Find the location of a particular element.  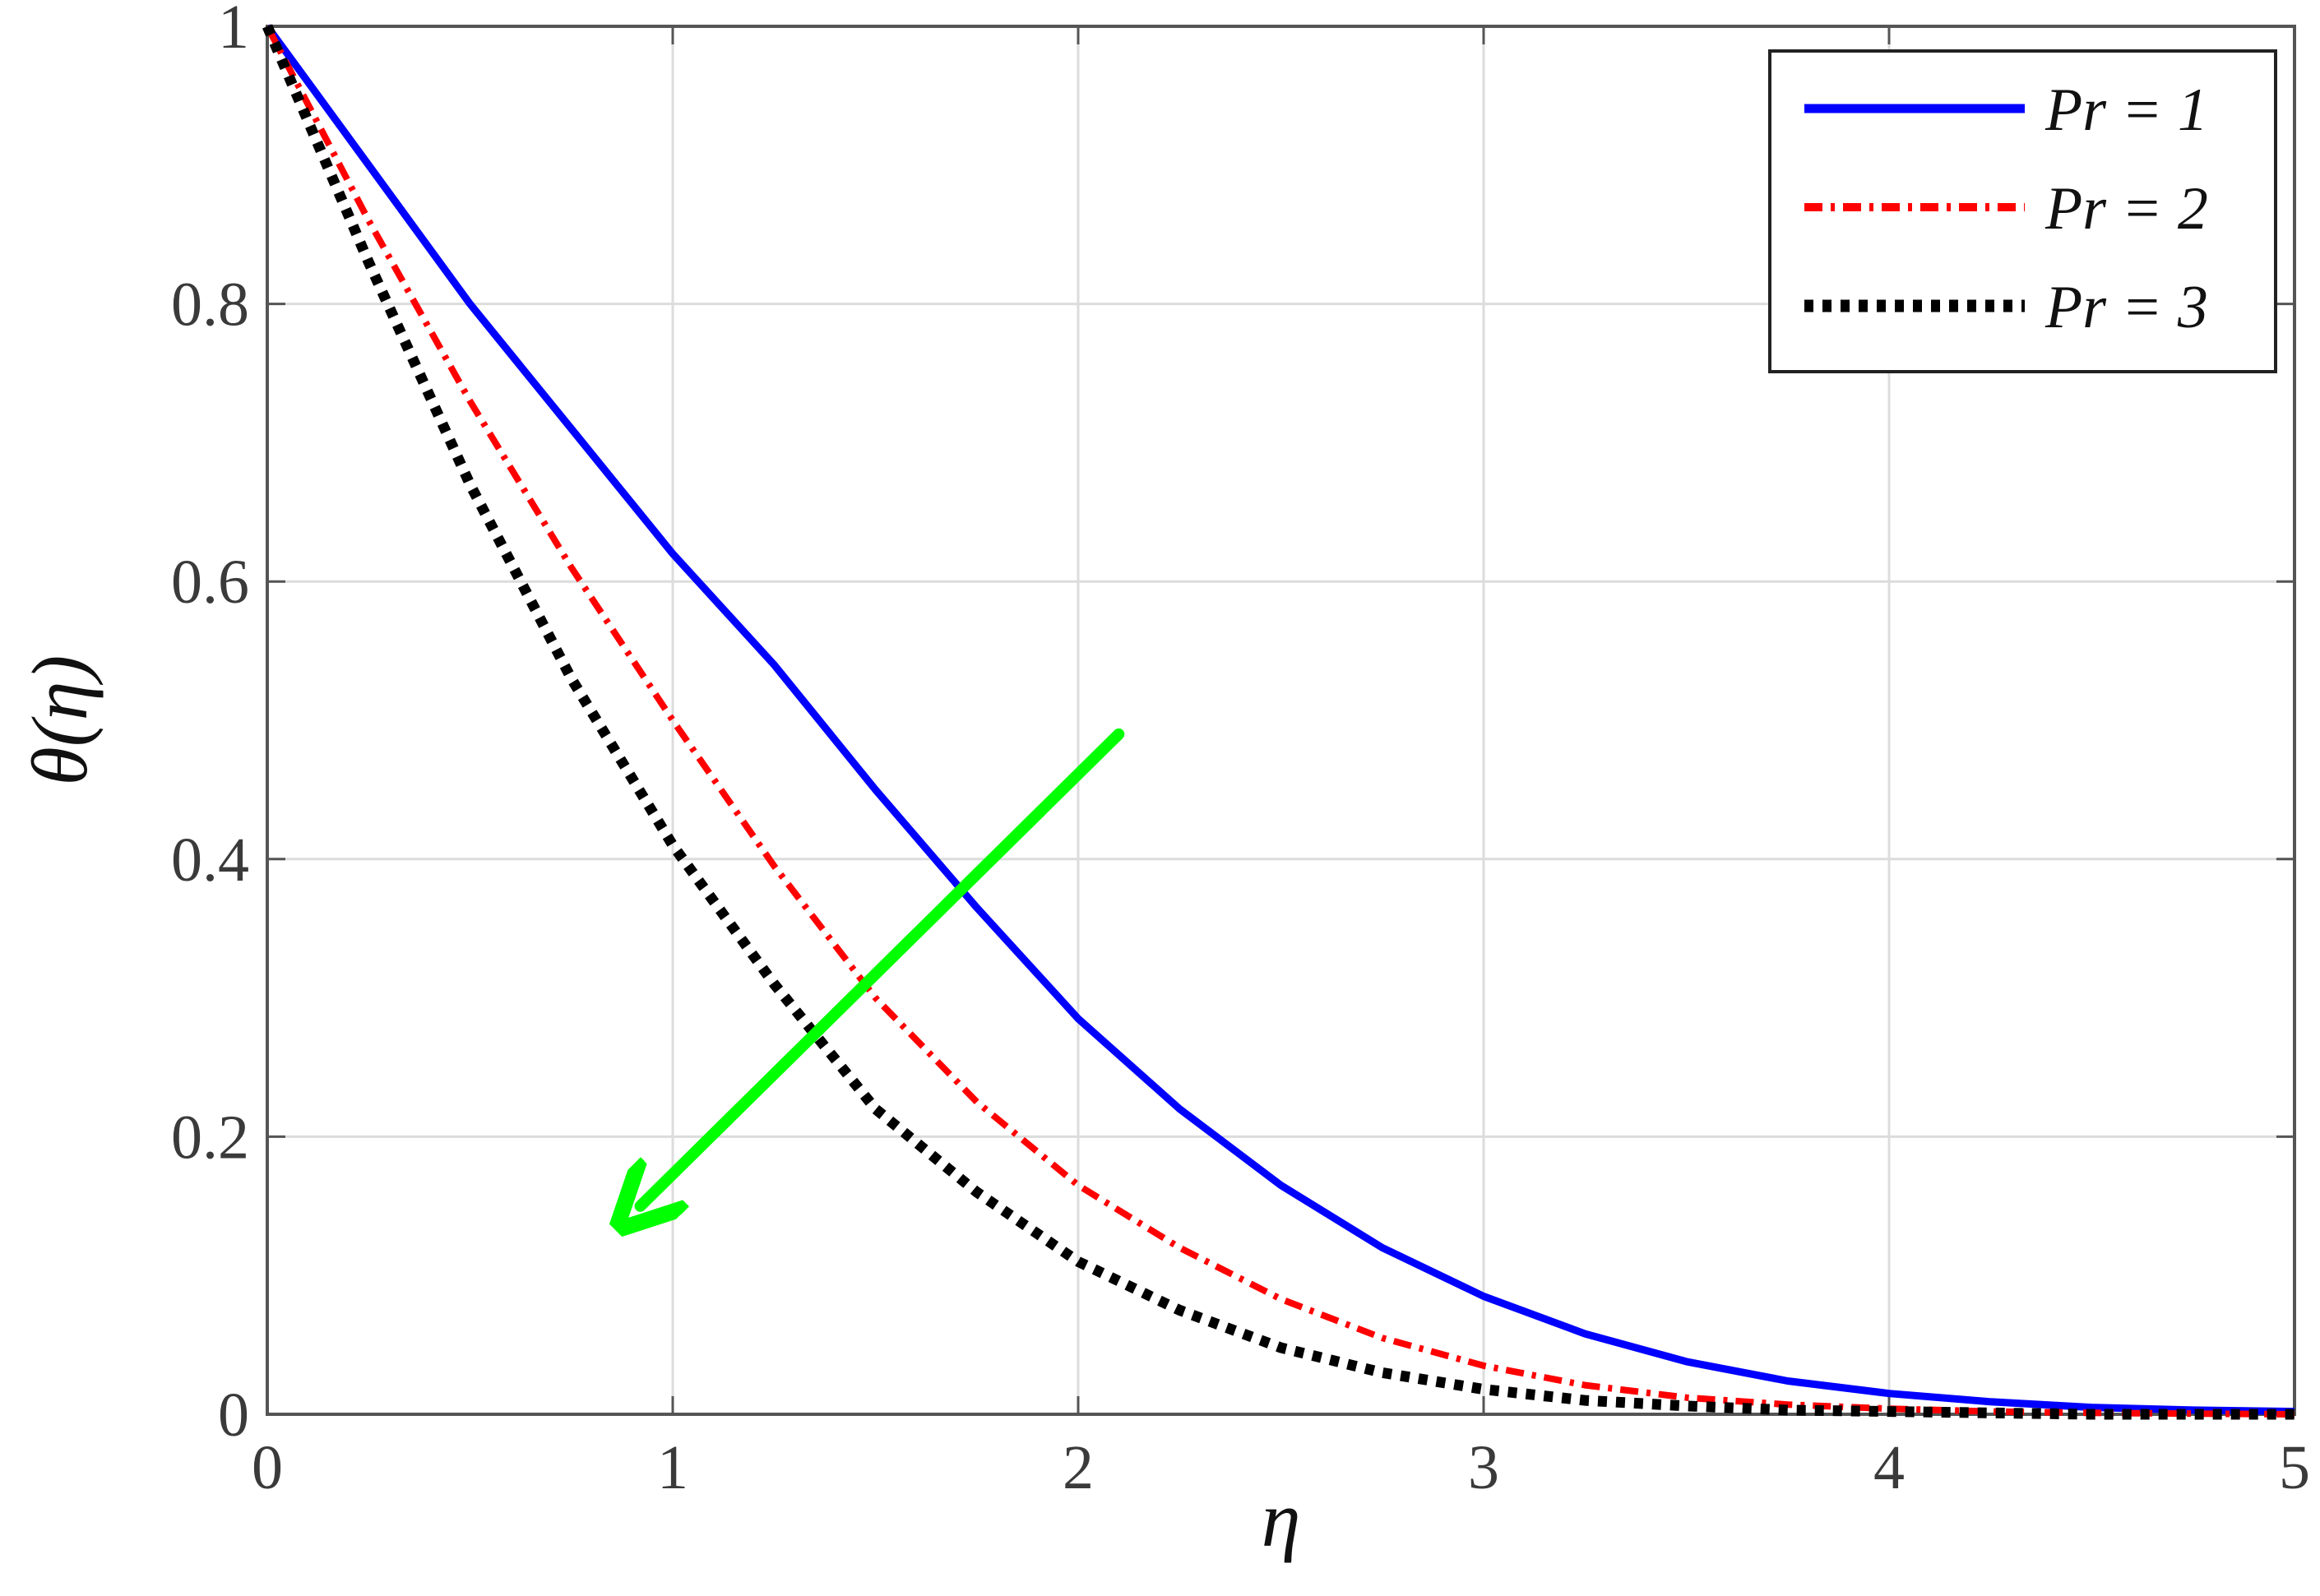

x-tick-label: 2 is located at coordinates (1078, 1468).